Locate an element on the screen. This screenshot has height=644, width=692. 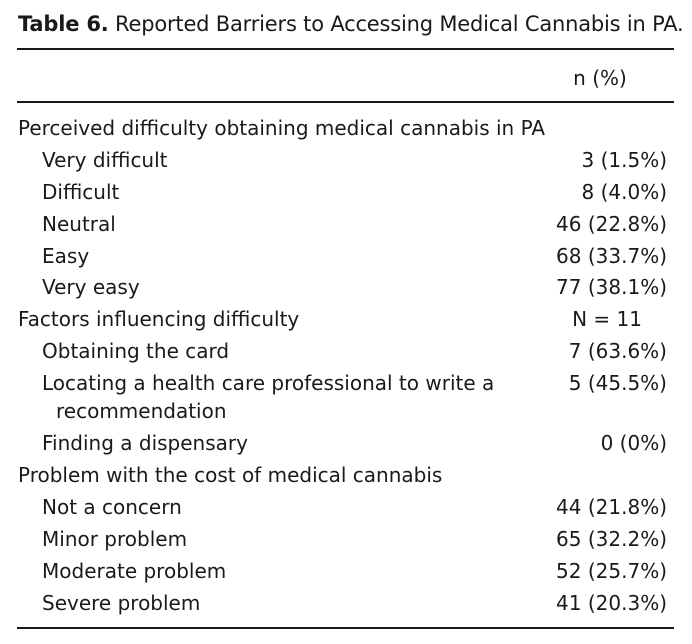
row-label: Very easy is located at coordinates (91, 287).